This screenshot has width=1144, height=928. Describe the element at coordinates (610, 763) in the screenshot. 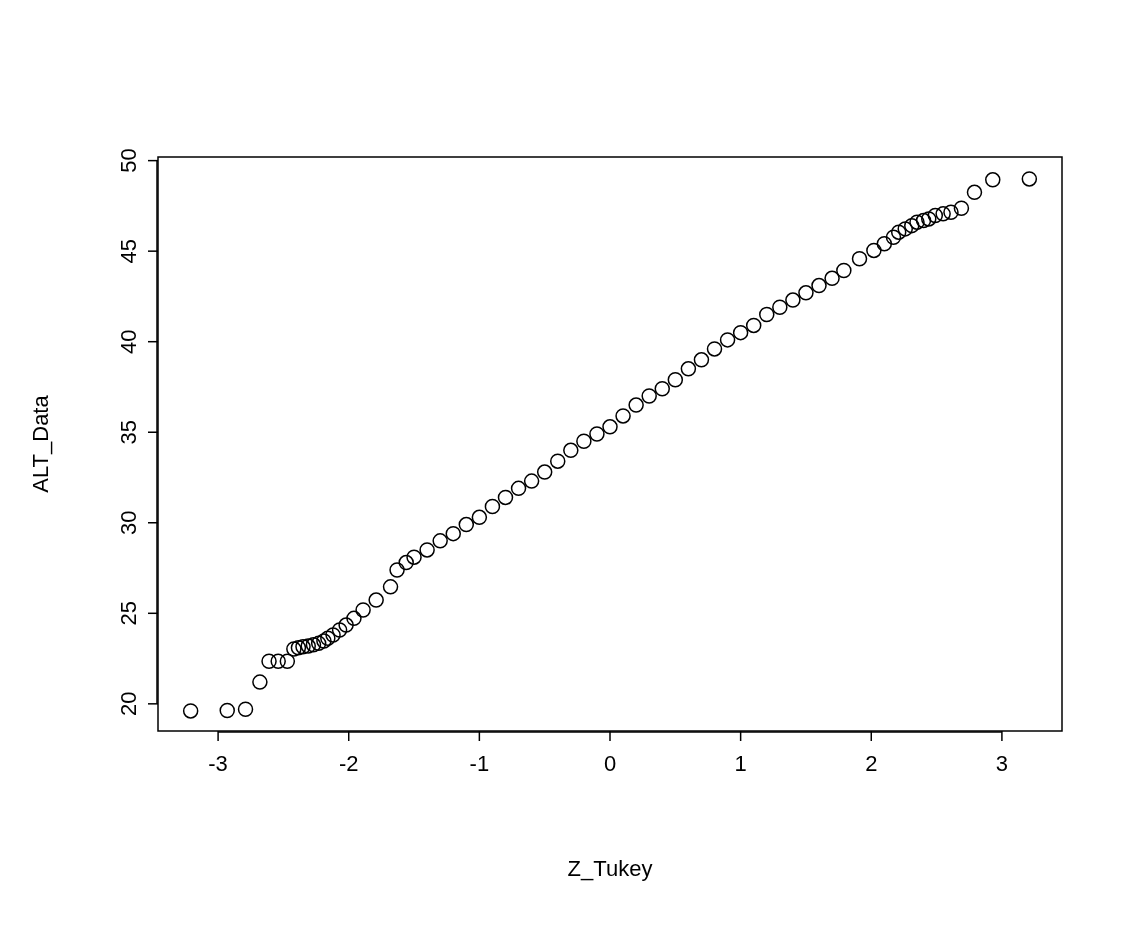

I see `x-tick-label: 0` at that location.